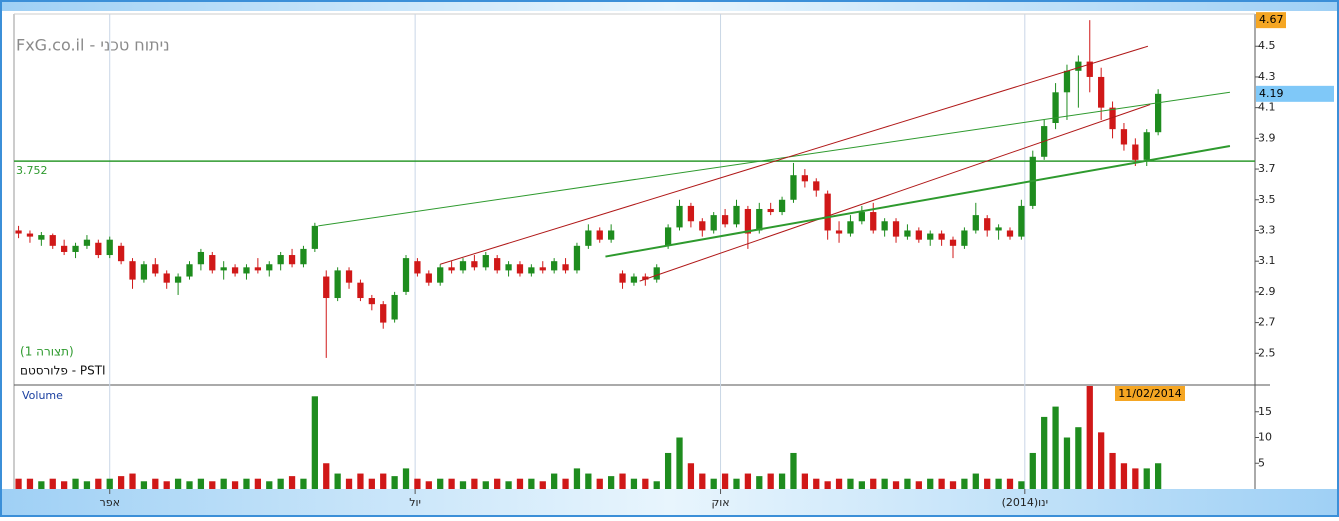 This screenshot has height=521, width=1339. Describe the element at coordinates (720, 502) in the screenshot. I see `x-tick-label: אוק` at that location.